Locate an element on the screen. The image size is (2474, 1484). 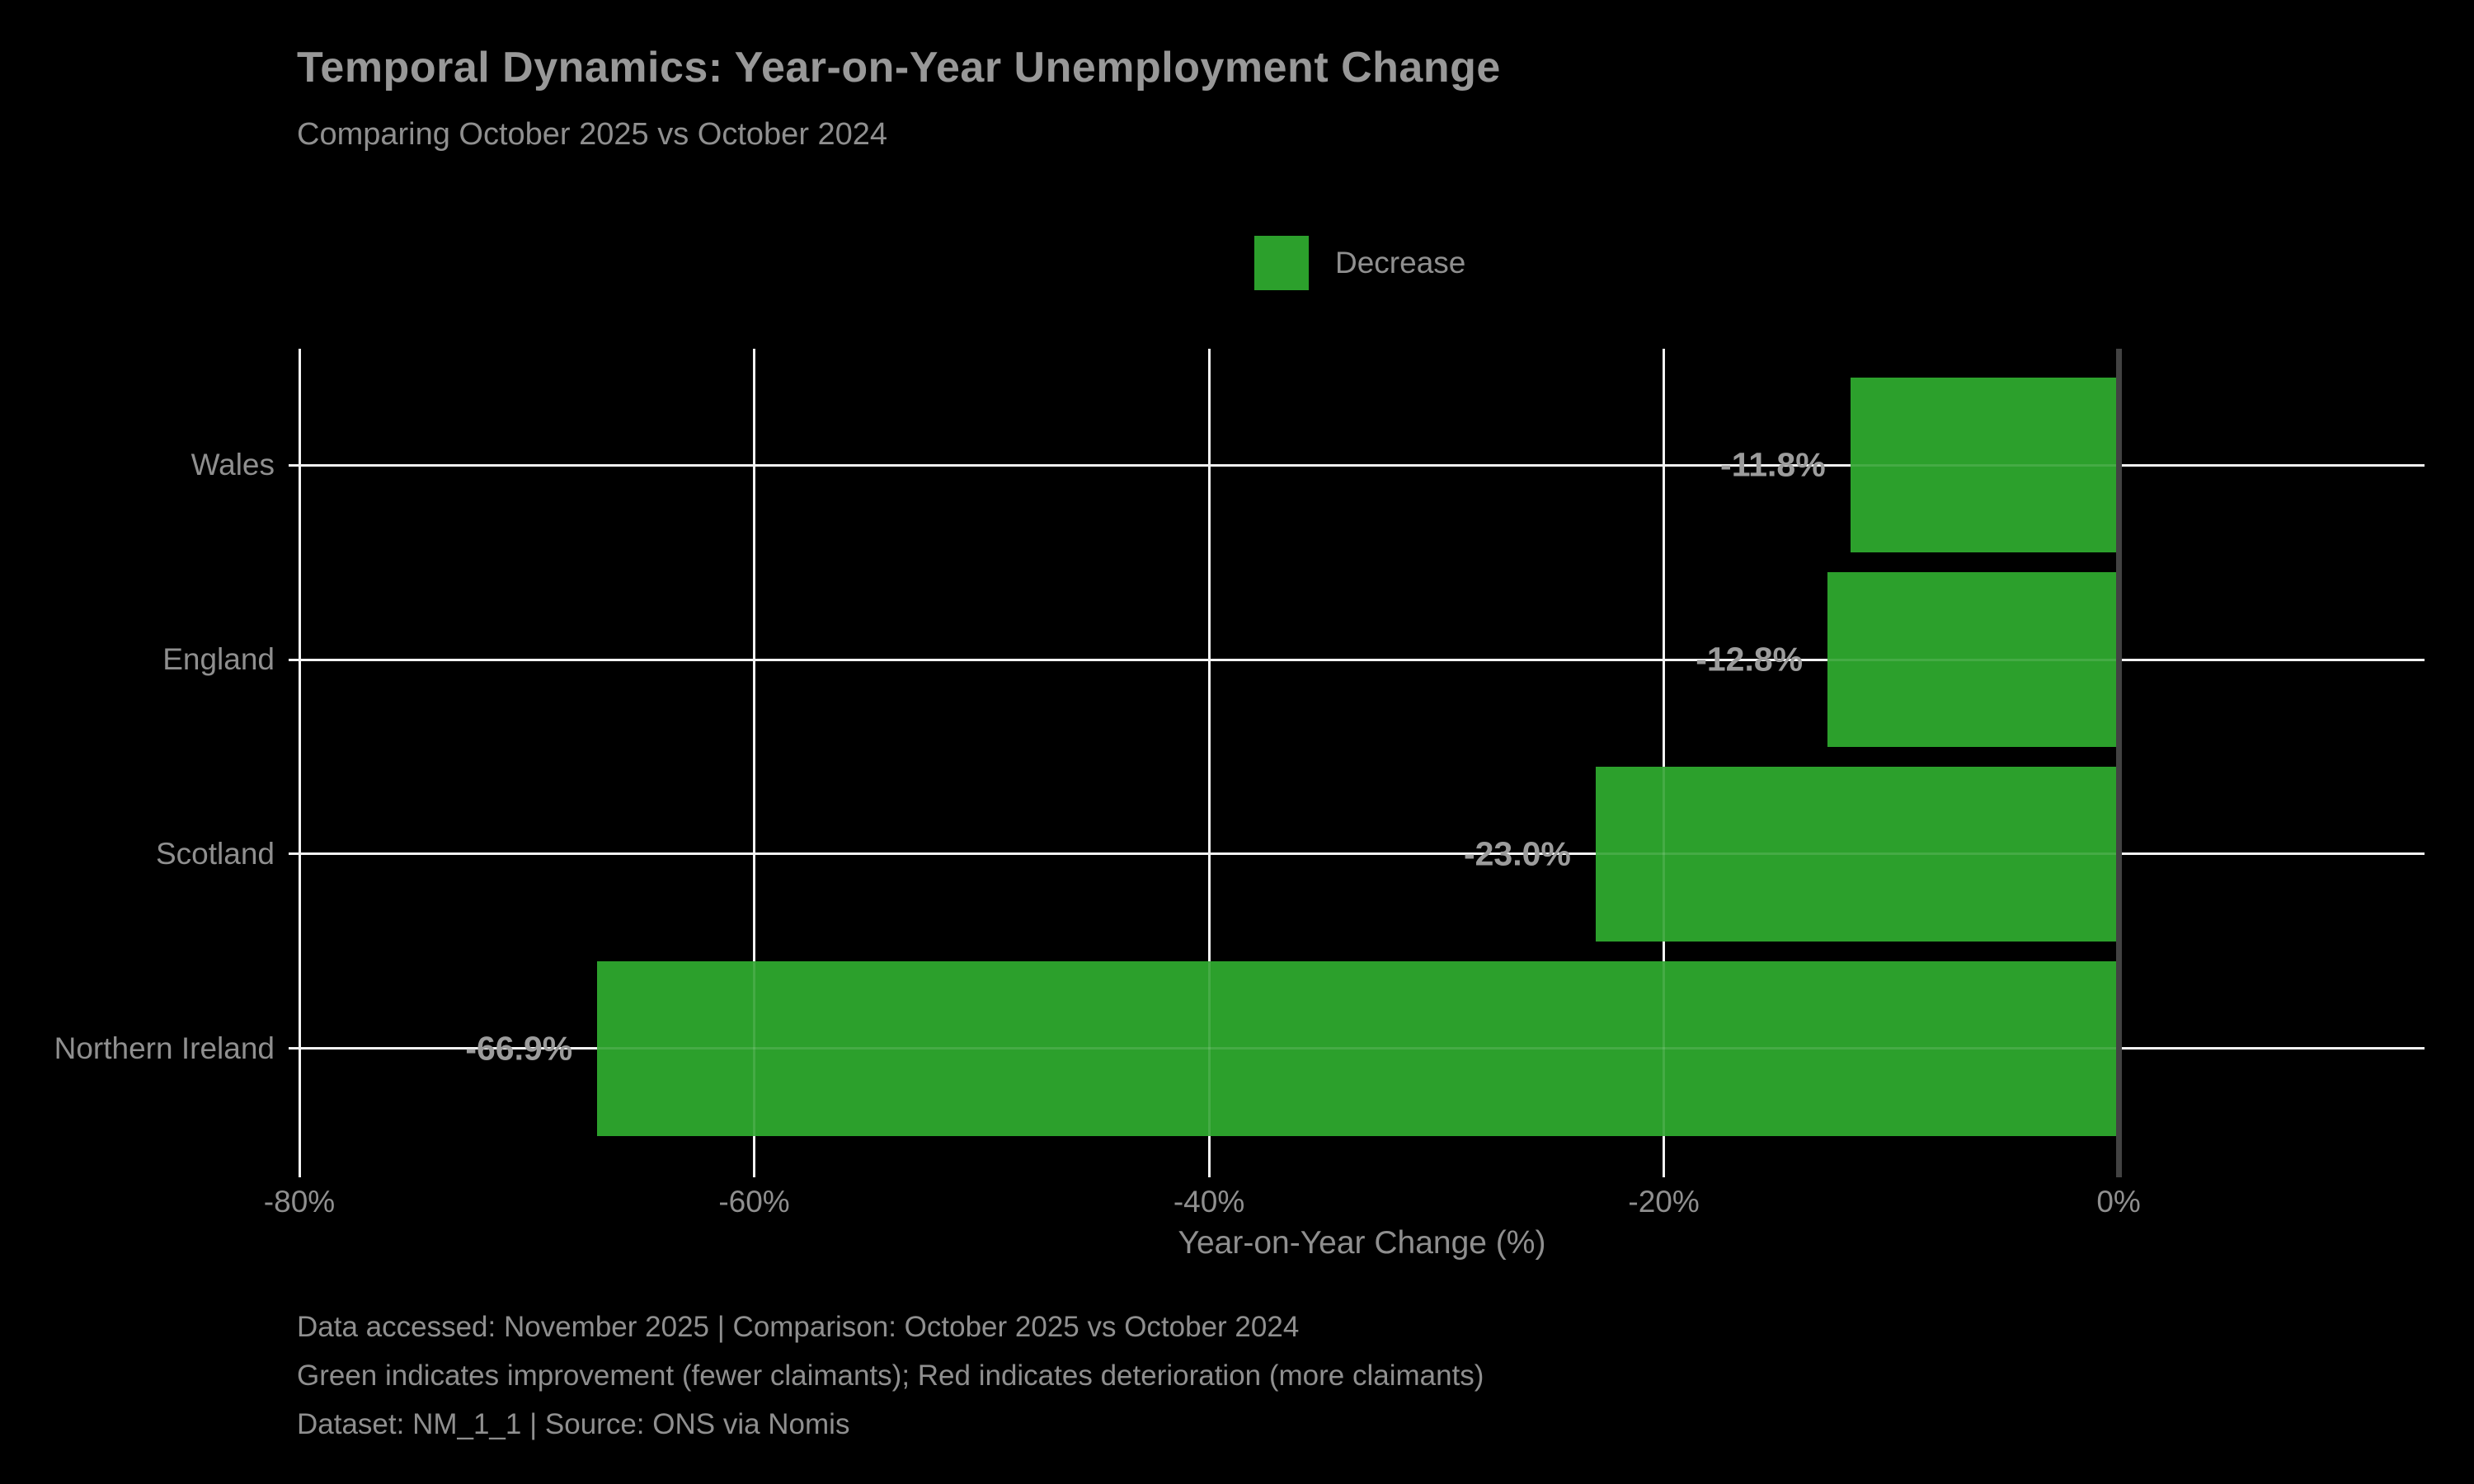
page-subtitle: Comparing October 2025 vs October 2024 is located at coordinates (592, 134).